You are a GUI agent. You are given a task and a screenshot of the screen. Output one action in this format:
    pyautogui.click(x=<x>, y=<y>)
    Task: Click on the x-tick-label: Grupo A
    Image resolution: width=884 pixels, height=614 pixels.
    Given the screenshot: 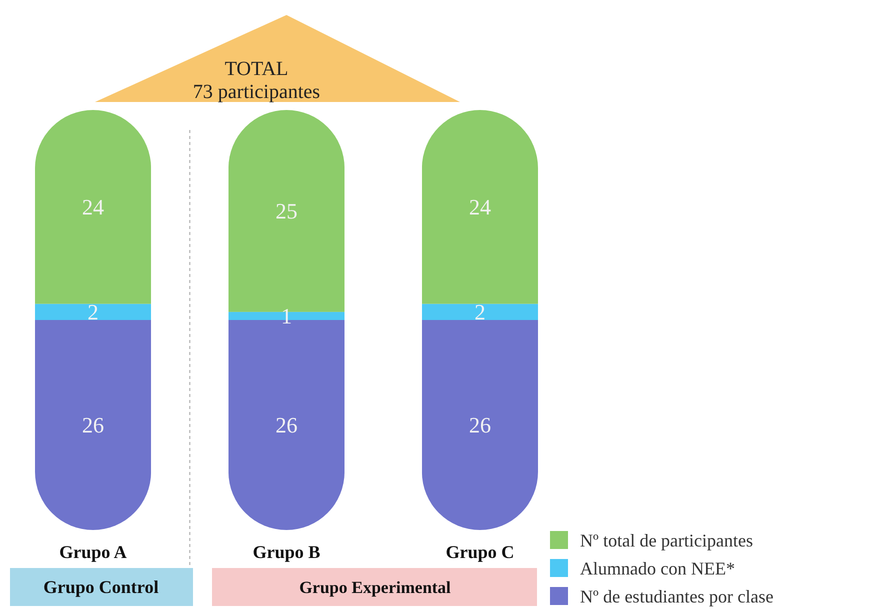 What is the action you would take?
    pyautogui.click(x=93, y=552)
    